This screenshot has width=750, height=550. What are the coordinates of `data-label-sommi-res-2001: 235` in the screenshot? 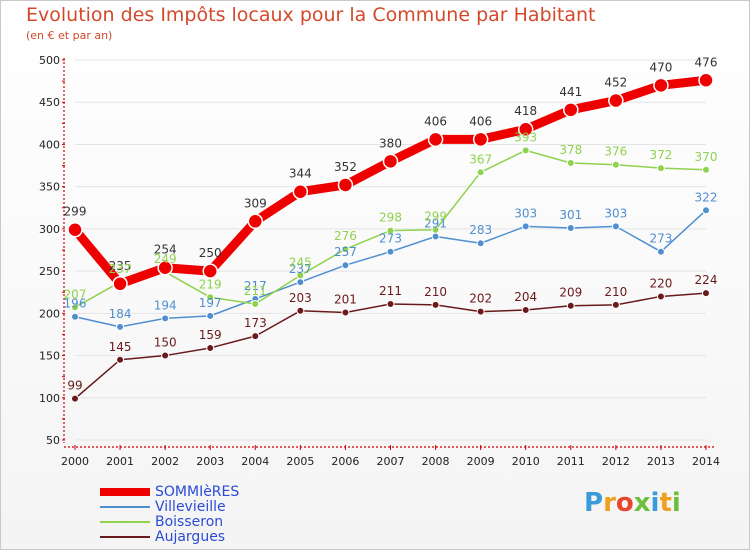 It's located at (120, 266).